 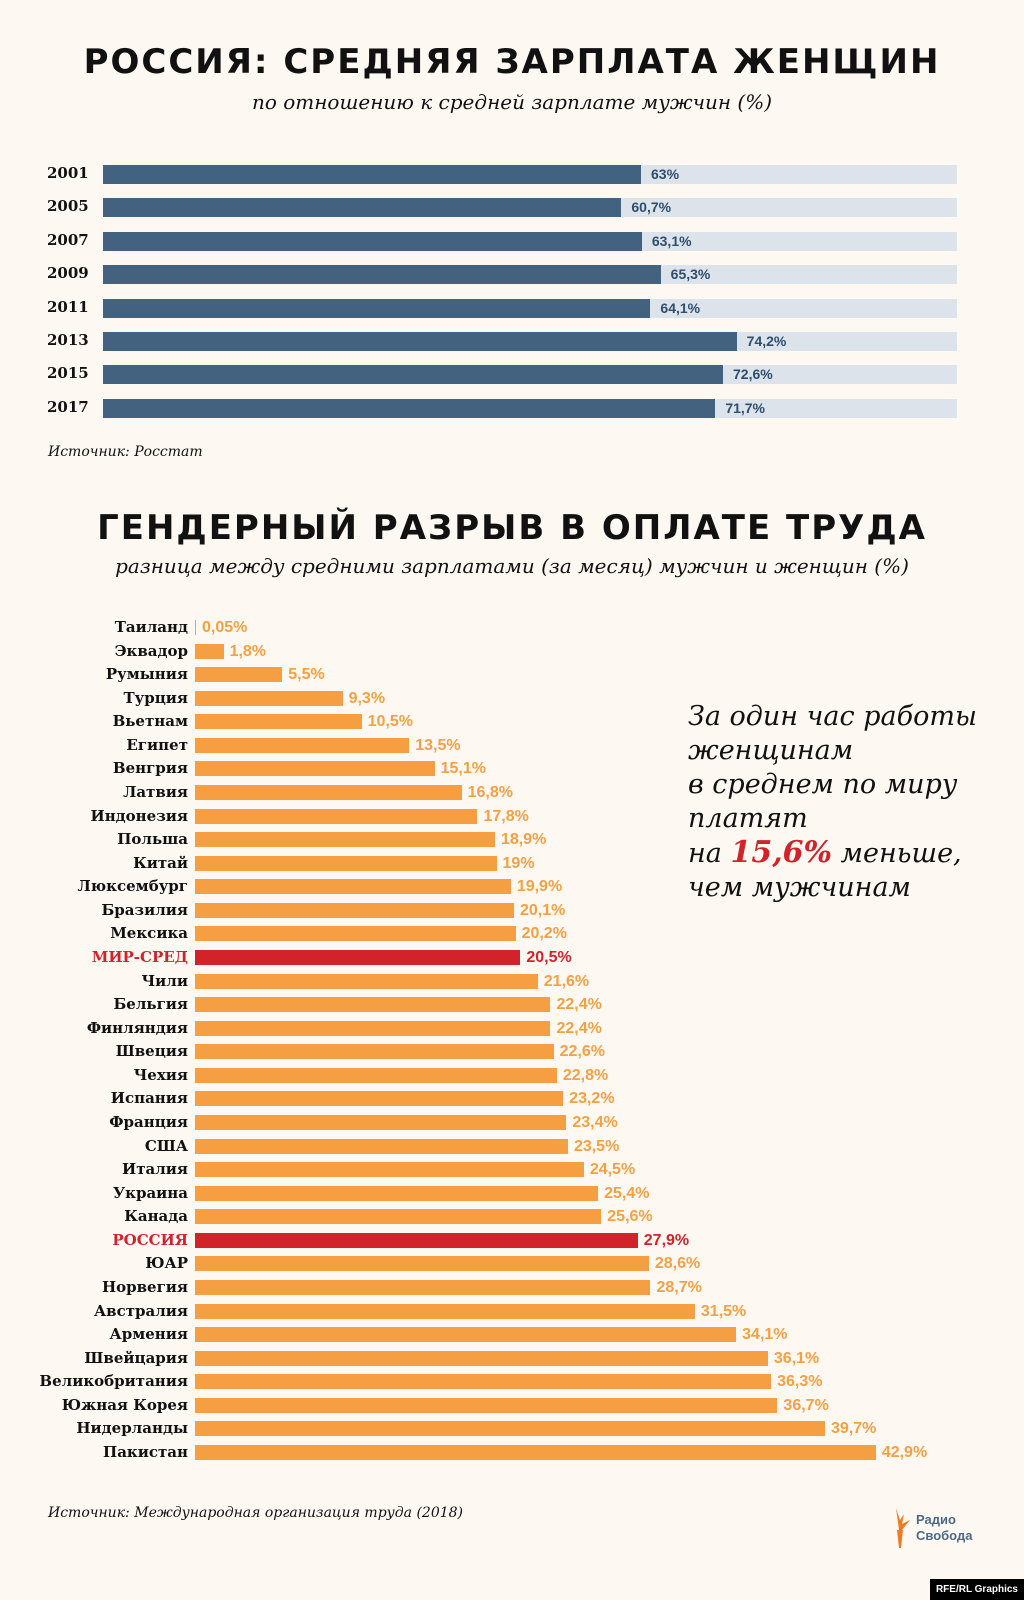 I want to click on value-label: 17,8%, so click(x=506, y=816).